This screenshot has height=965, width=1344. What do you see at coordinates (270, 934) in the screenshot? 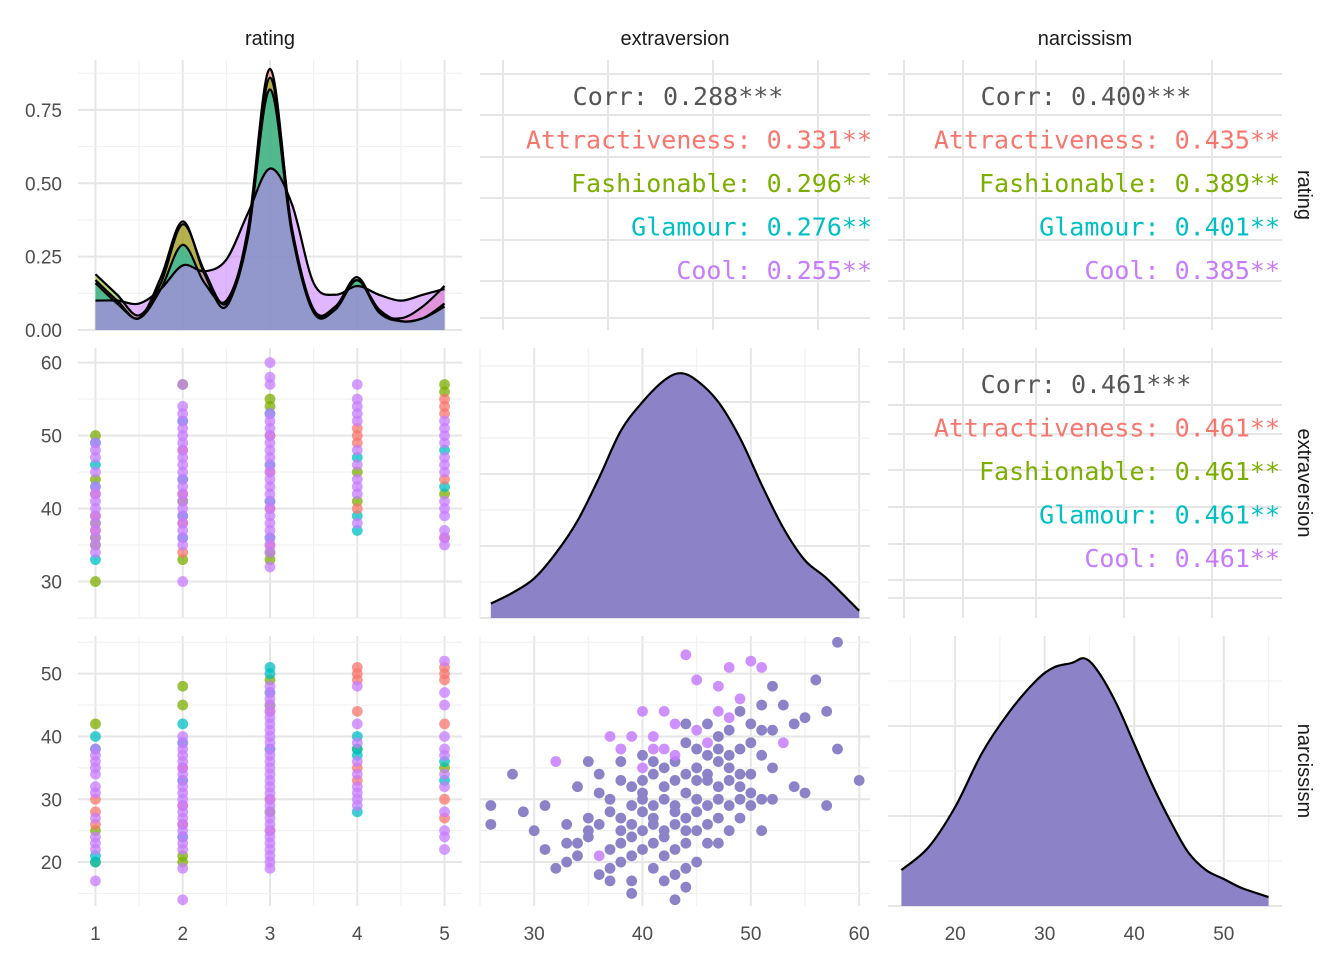
I see `x-tick-label: 3` at bounding box center [270, 934].